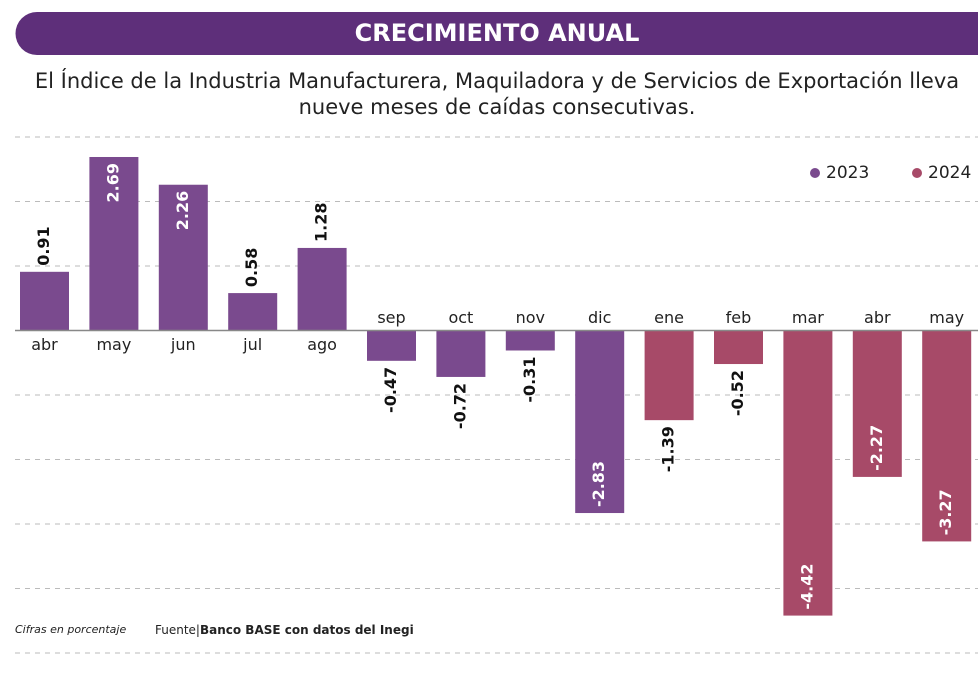 This screenshot has width=978, height=684. What do you see at coordinates (460, 317) in the screenshot?
I see `x-tick-label: oct` at bounding box center [460, 317].